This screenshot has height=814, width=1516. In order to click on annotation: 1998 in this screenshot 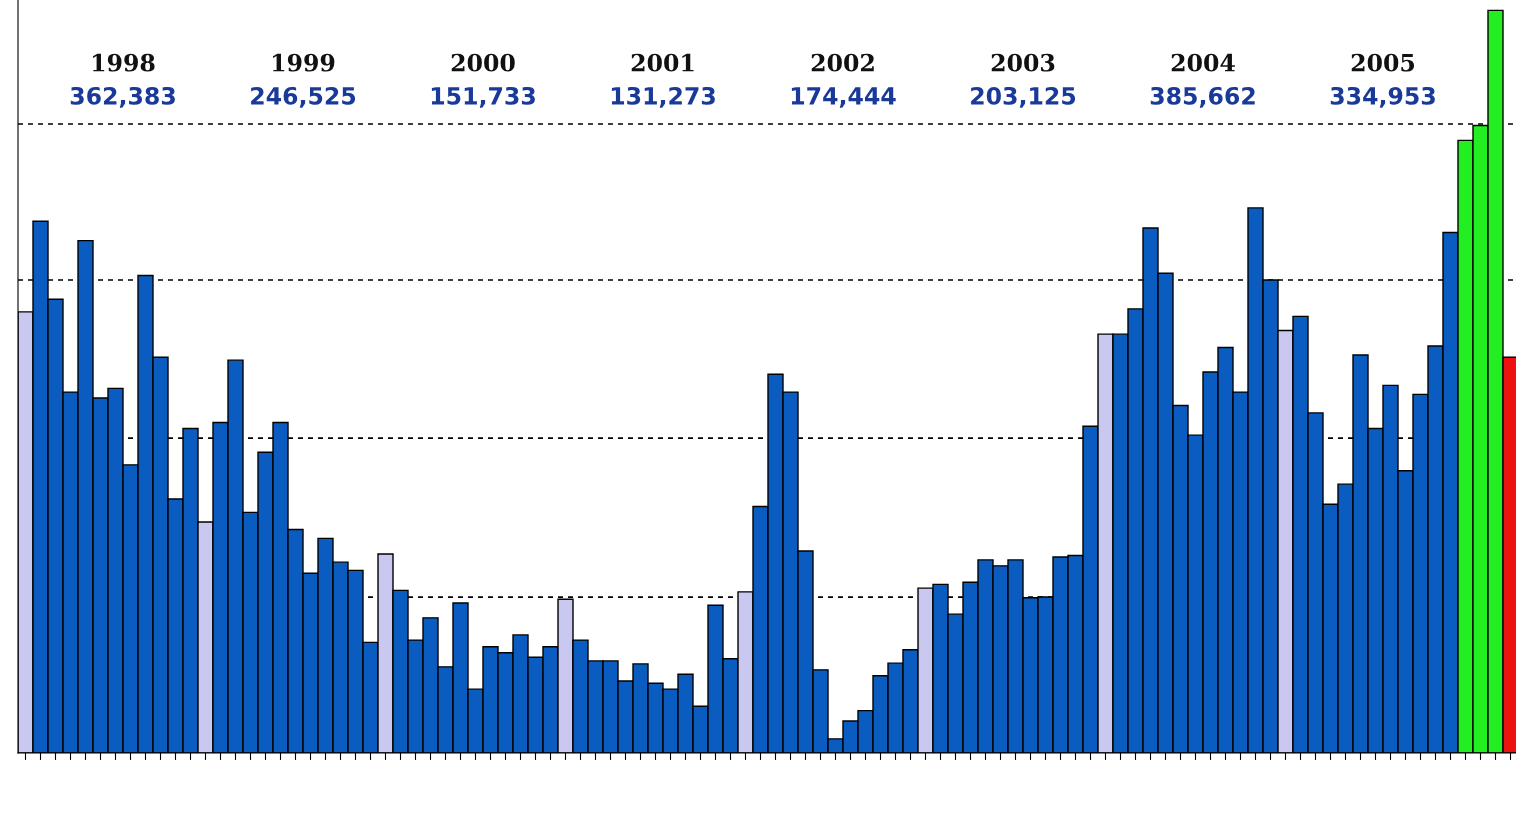, I will do `click(124, 62)`.